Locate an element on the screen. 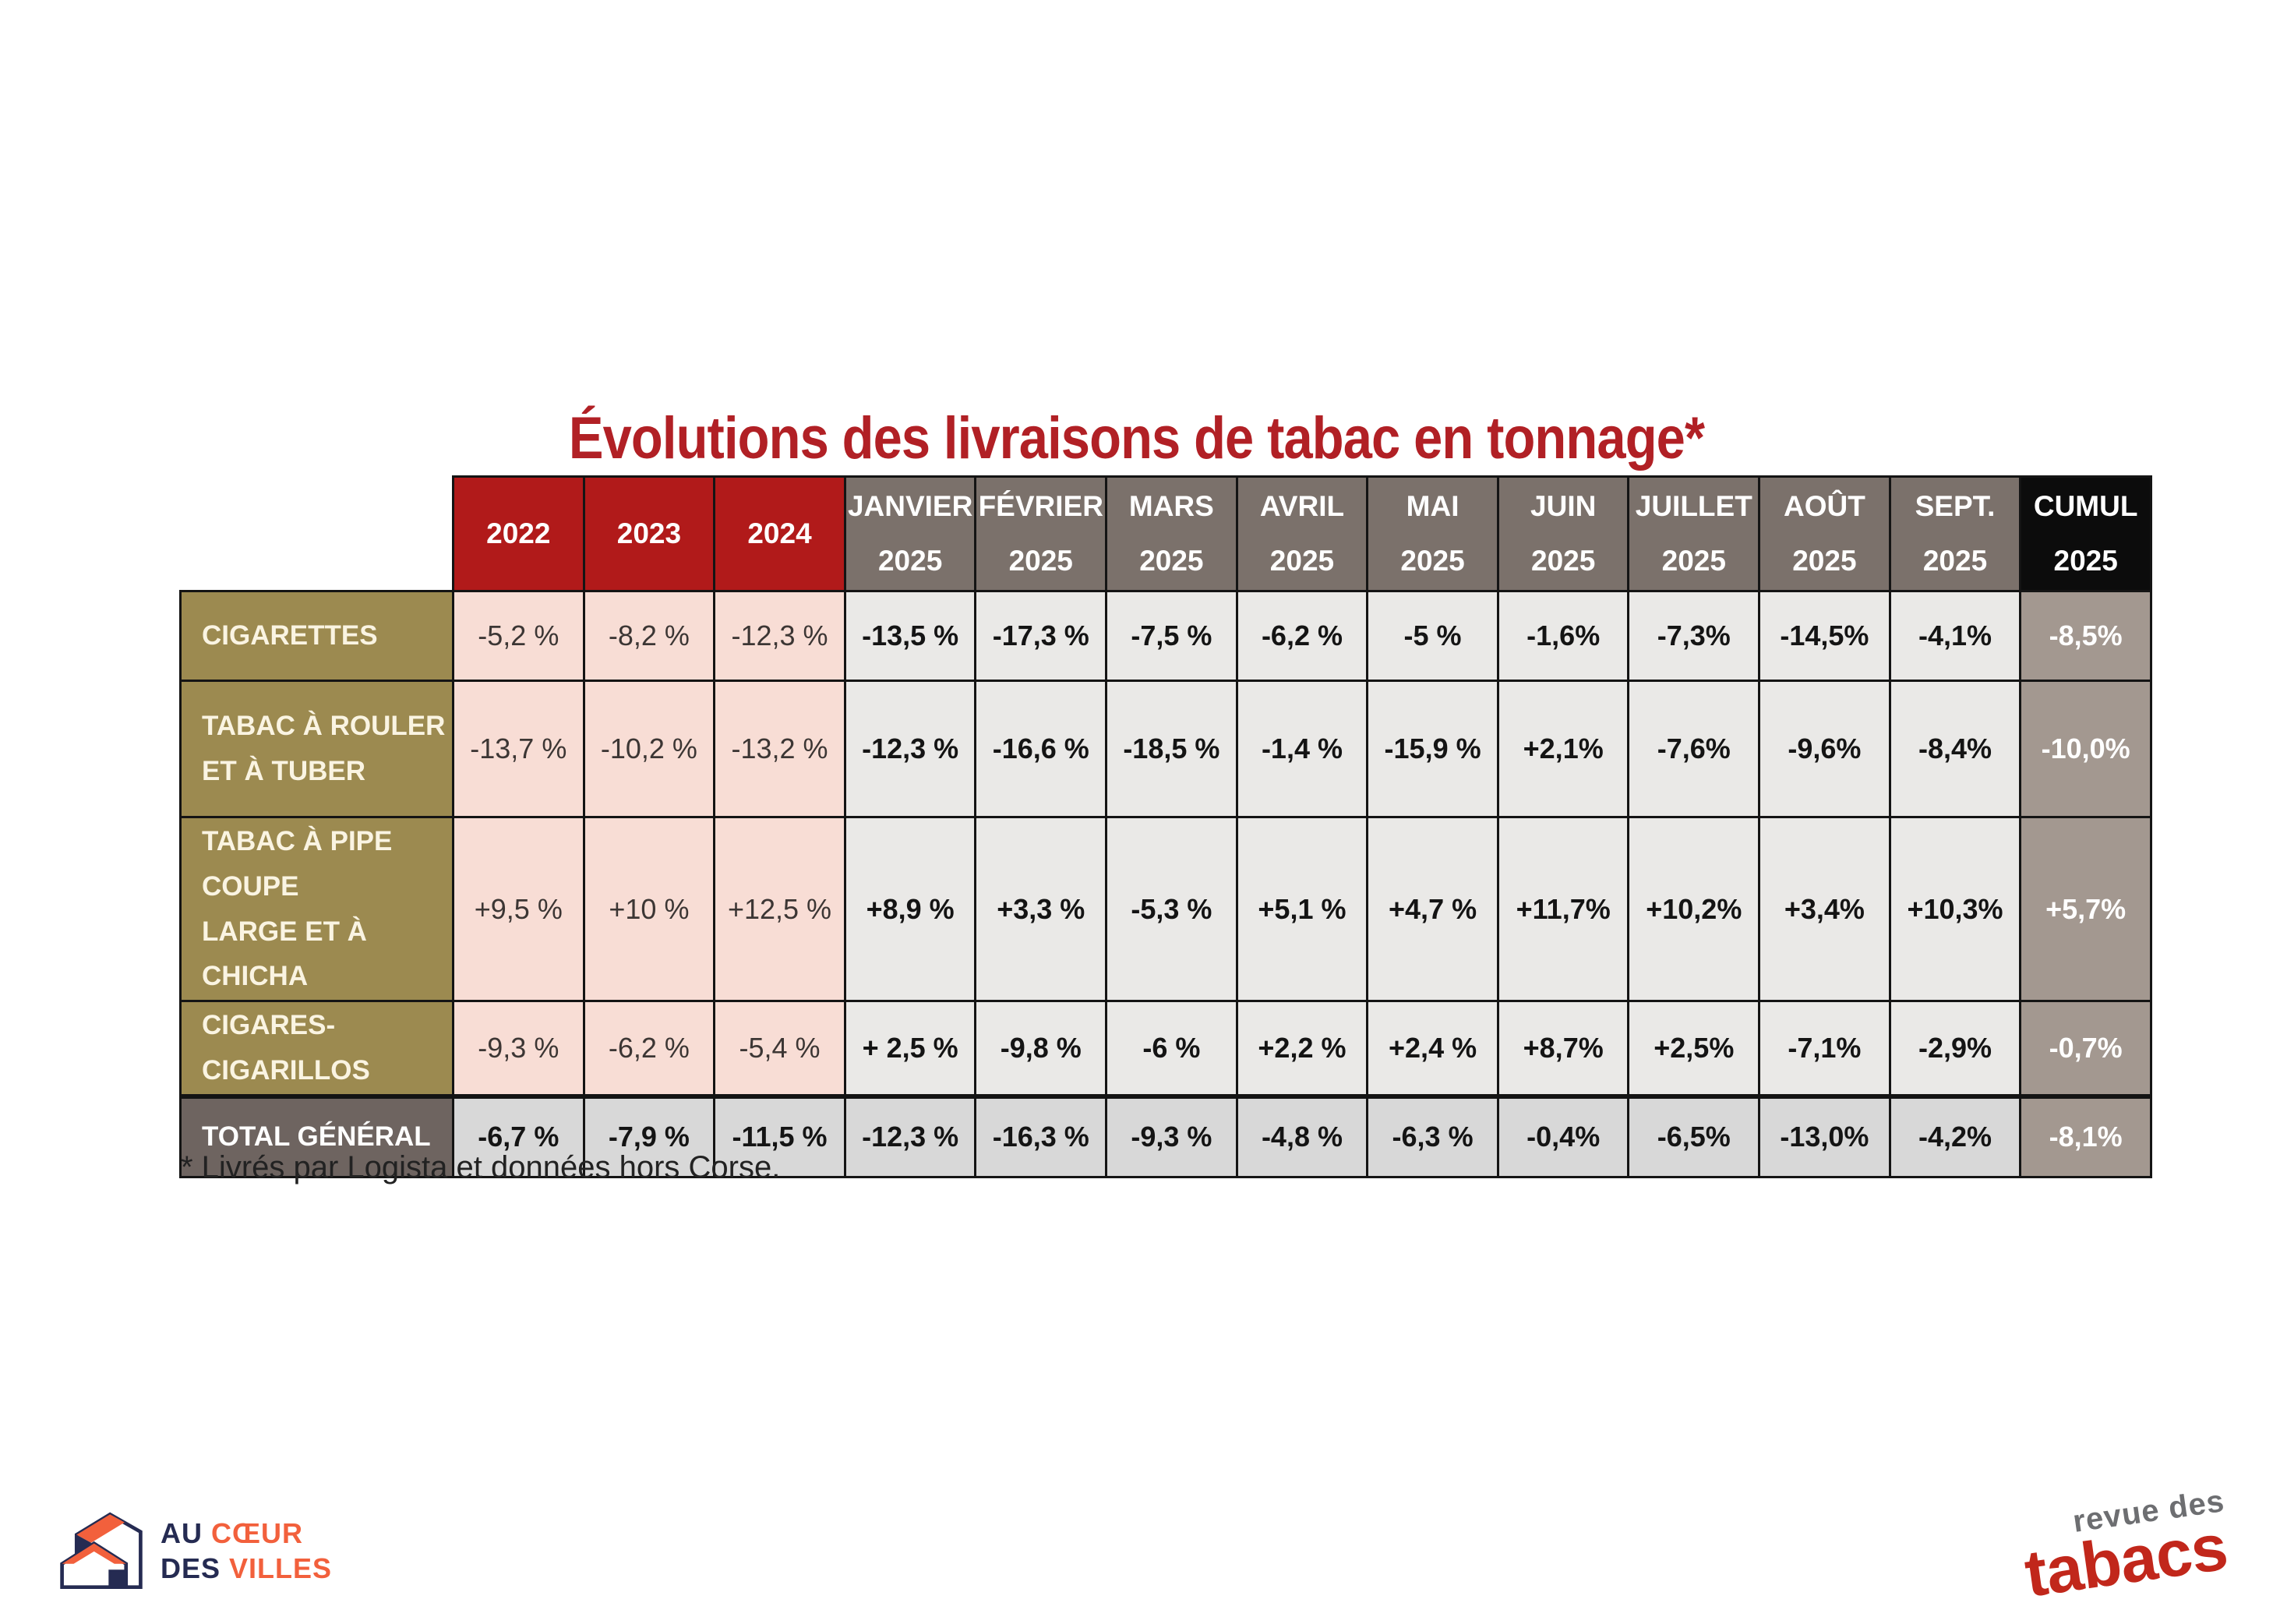 This screenshot has height=1624, width=2273. header-line: JUIN is located at coordinates (1563, 506).